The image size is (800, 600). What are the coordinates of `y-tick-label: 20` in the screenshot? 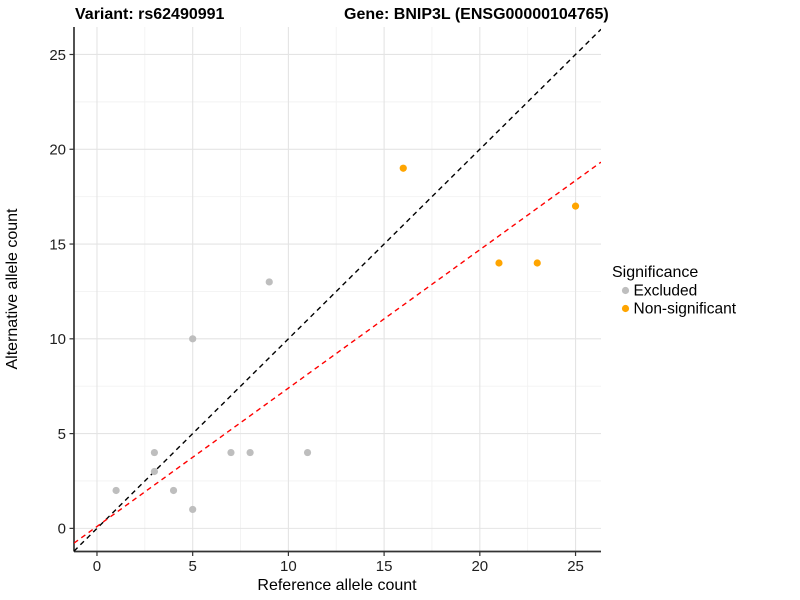 It's located at (57, 150).